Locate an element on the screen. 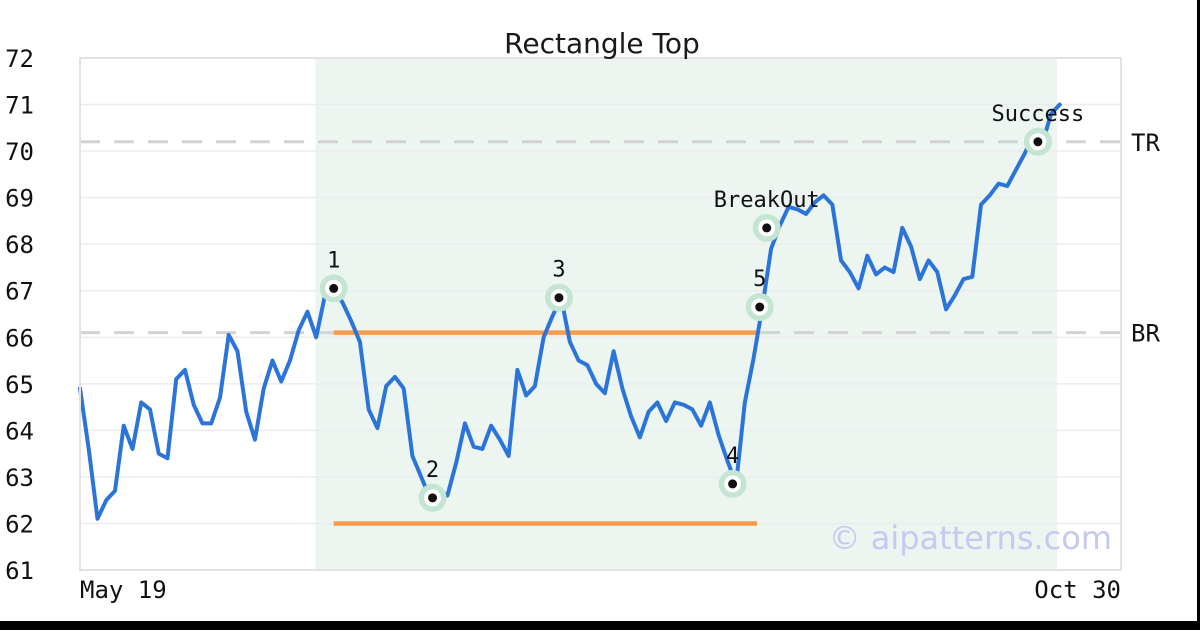 The image size is (1200, 630). marker-label-3: 3 is located at coordinates (558, 270).